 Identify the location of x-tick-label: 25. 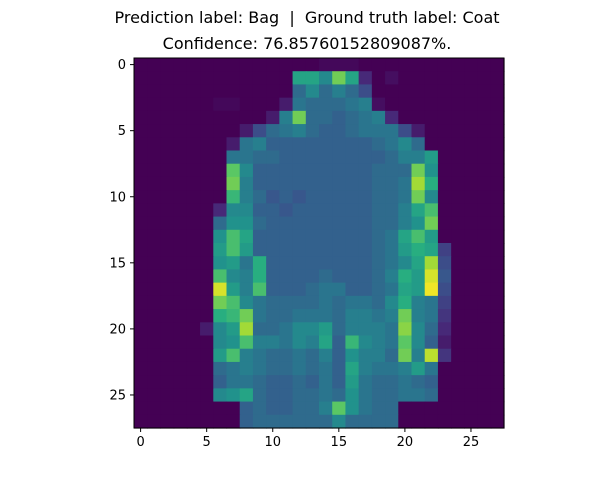
(471, 442).